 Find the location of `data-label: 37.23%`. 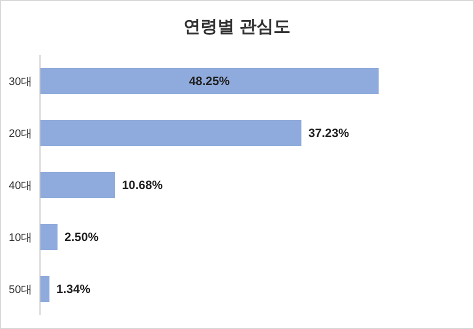

data-label: 37.23% is located at coordinates (329, 133).